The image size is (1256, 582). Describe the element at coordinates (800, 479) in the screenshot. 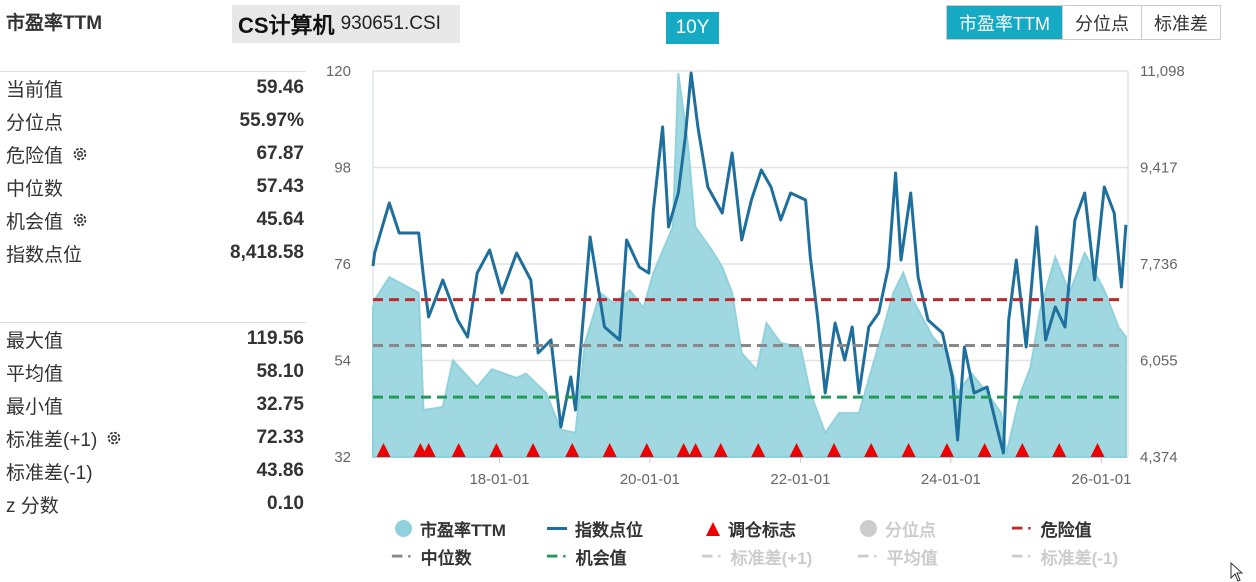

I see `x-tick-label: 22-01-01` at that location.